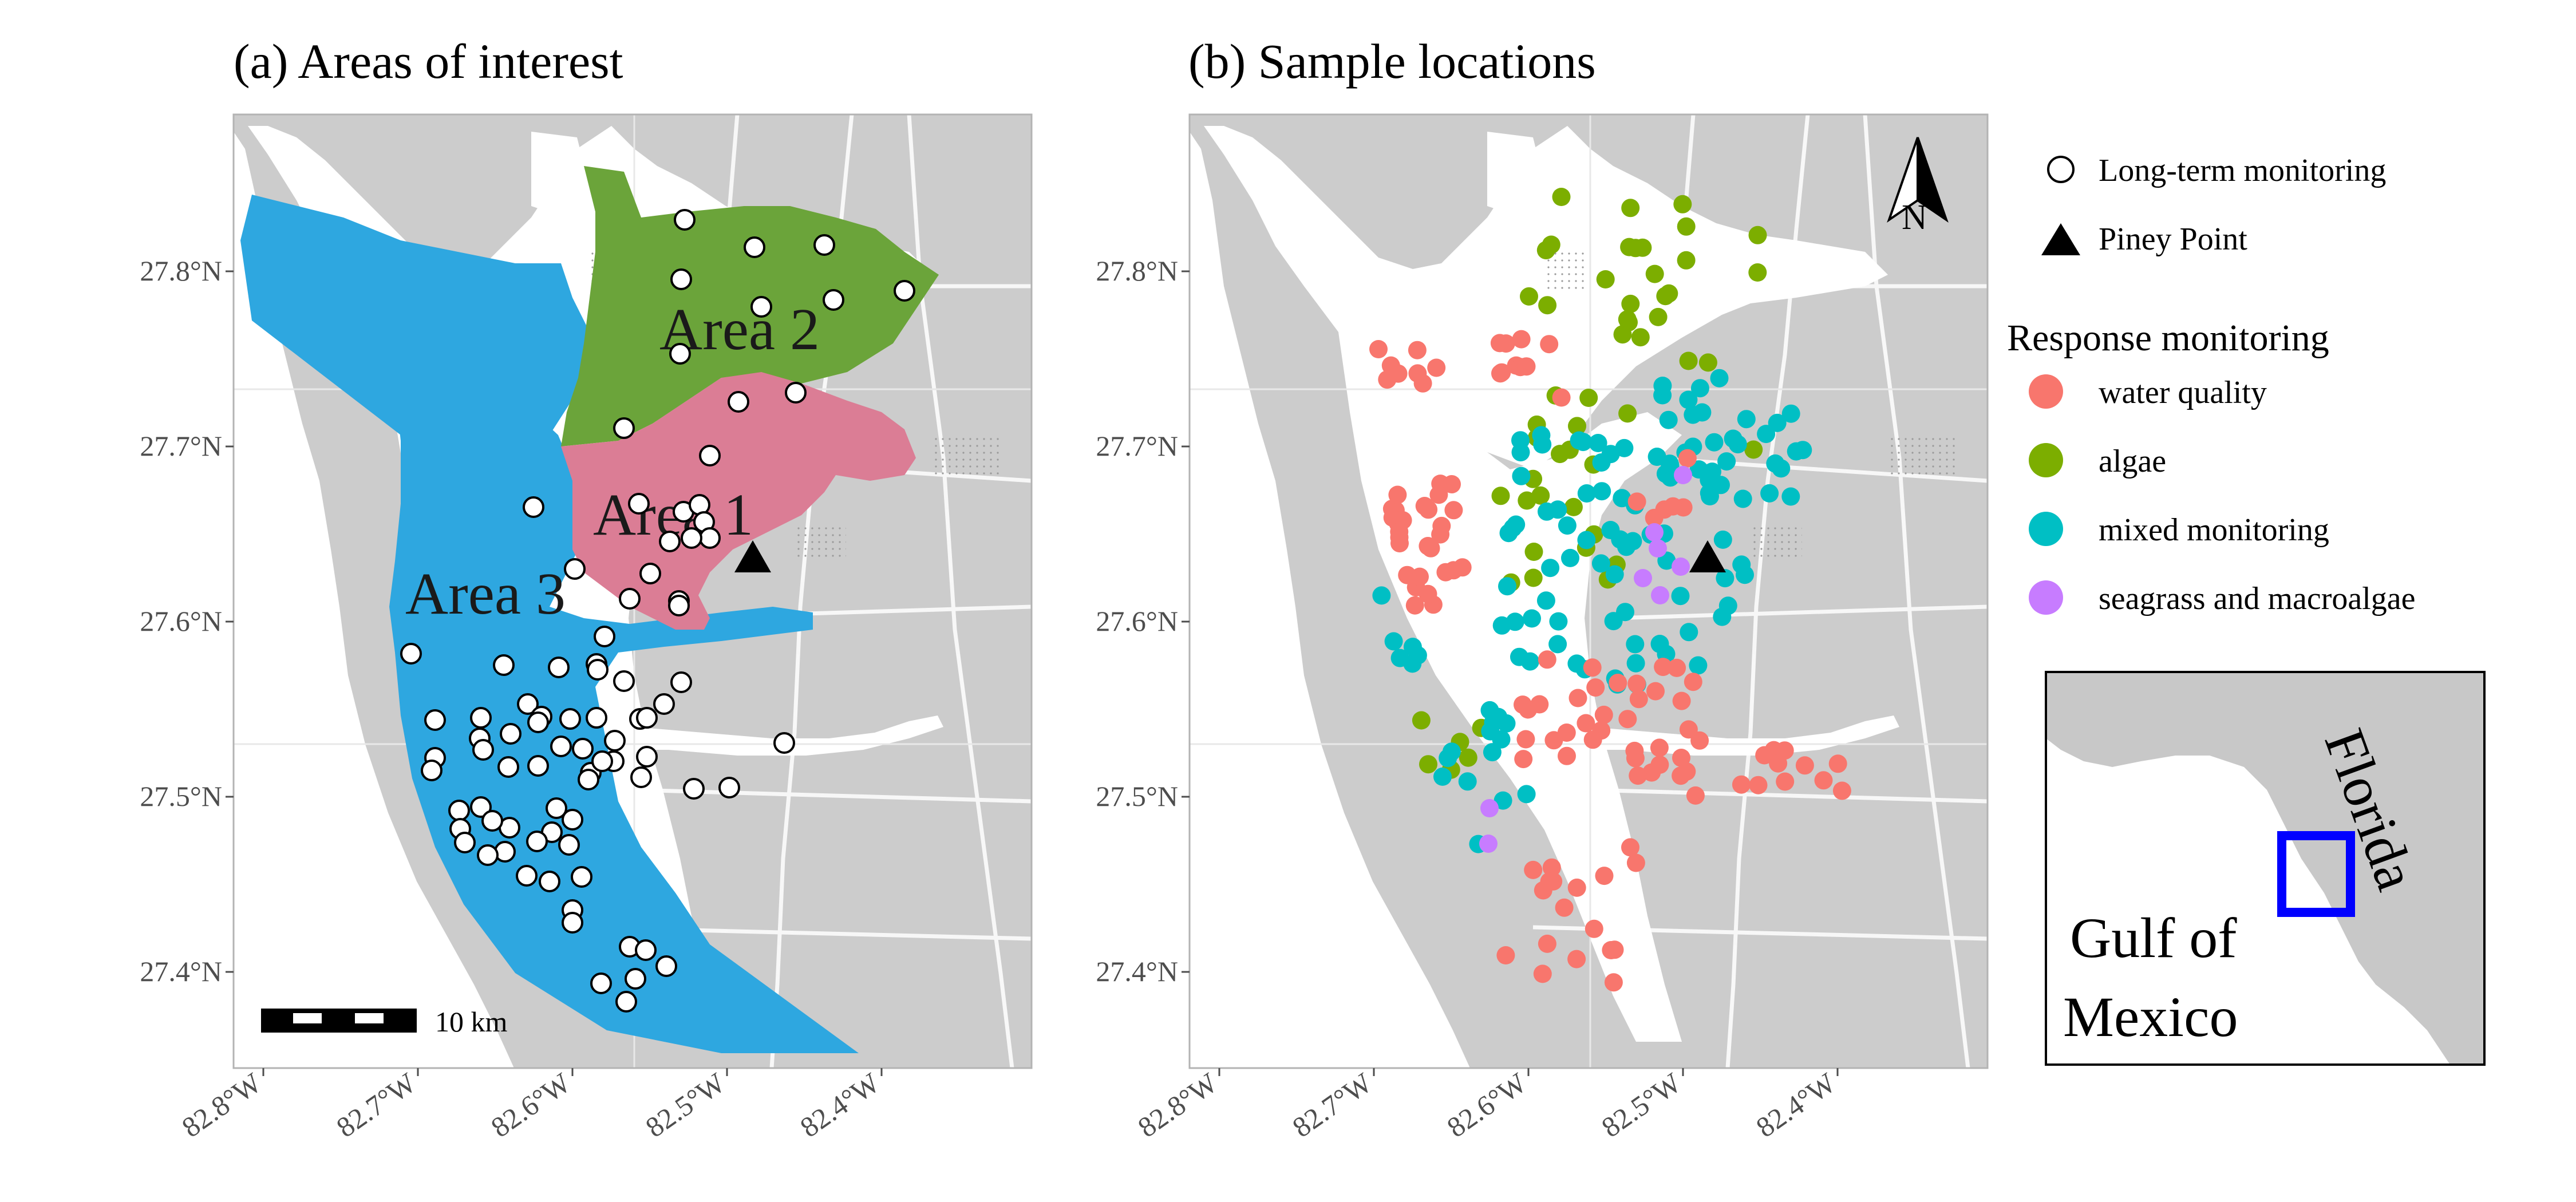  What do you see at coordinates (471, 1022) in the screenshot?
I see `scale-bar-label: 10 km` at bounding box center [471, 1022].